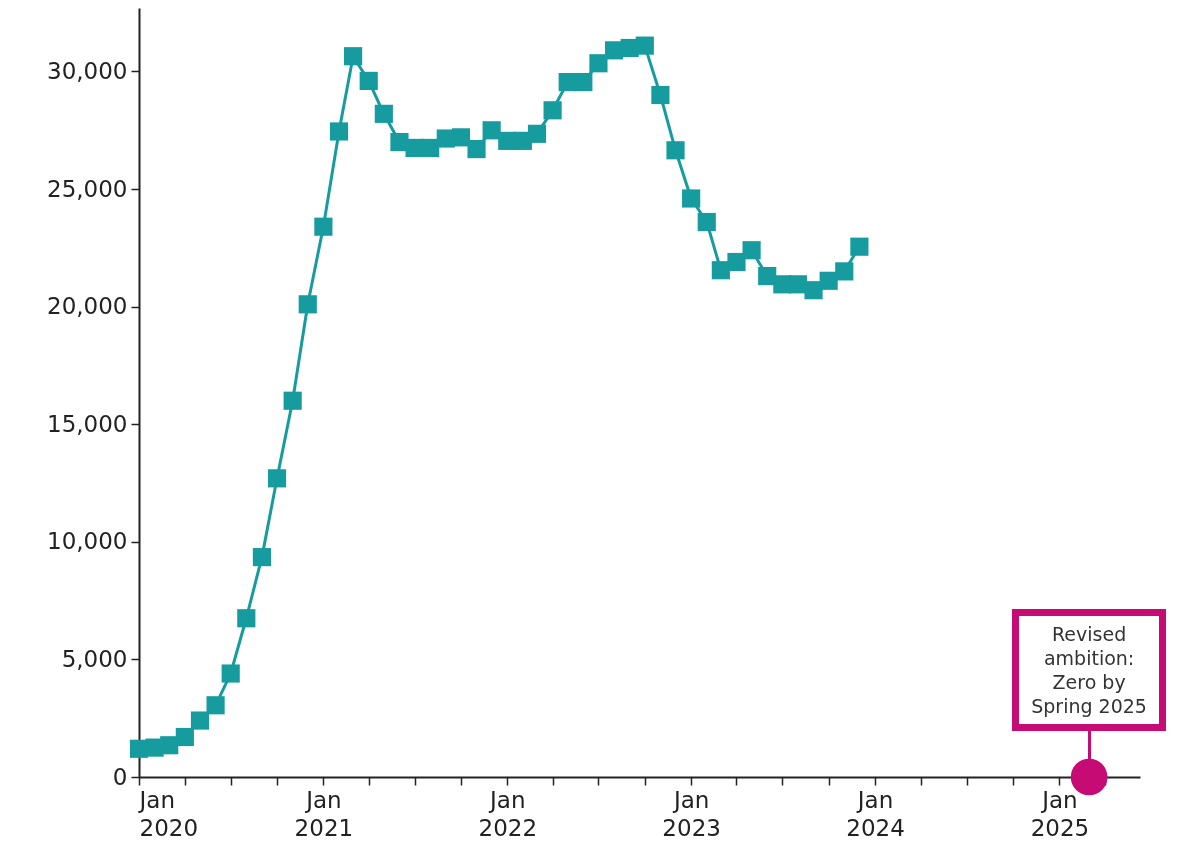 The image size is (1181, 864). What do you see at coordinates (1089, 670) in the screenshot?
I see `annotation: Revised ambition: Zero by Spring 2025` at bounding box center [1089, 670].